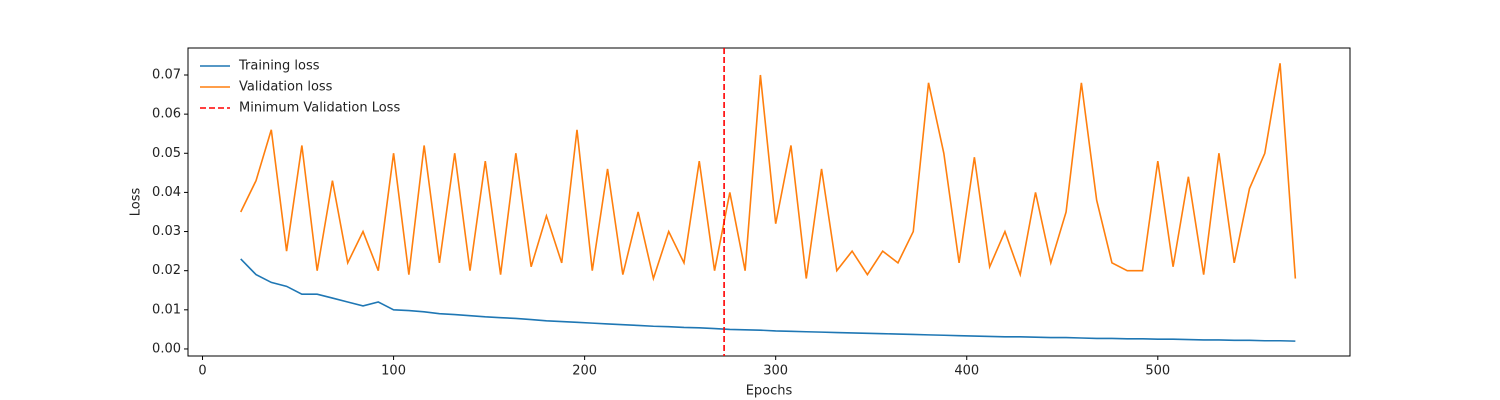 This screenshot has width=1500, height=400. I want to click on y-axis-label: Loss, so click(136, 202).